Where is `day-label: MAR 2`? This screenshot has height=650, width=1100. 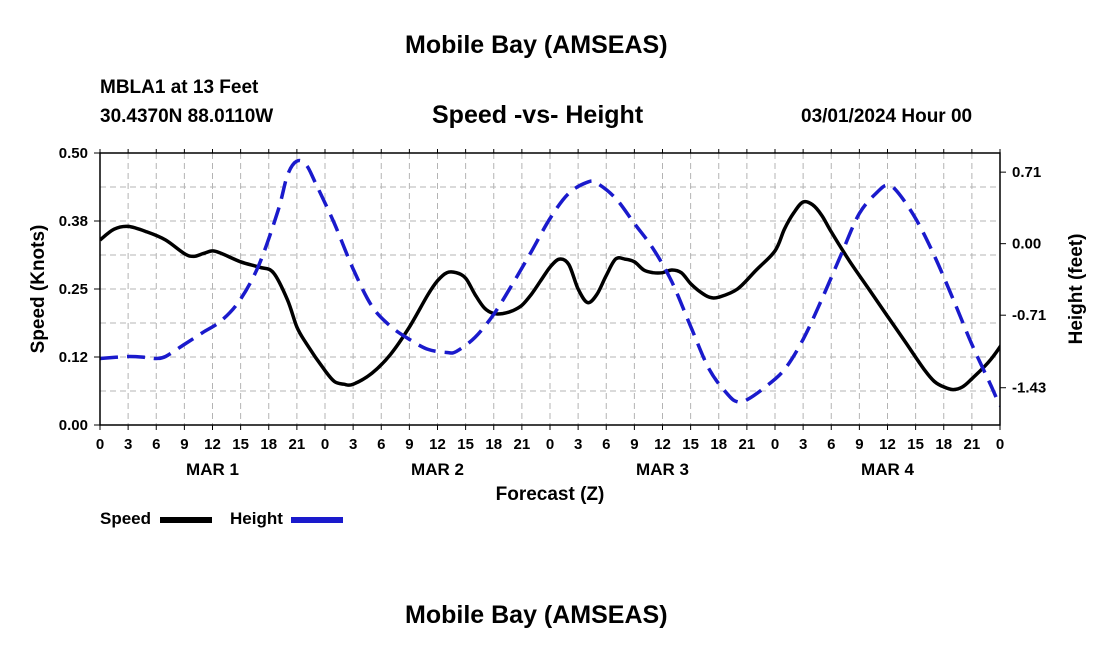 day-label: MAR 2 is located at coordinates (437, 469).